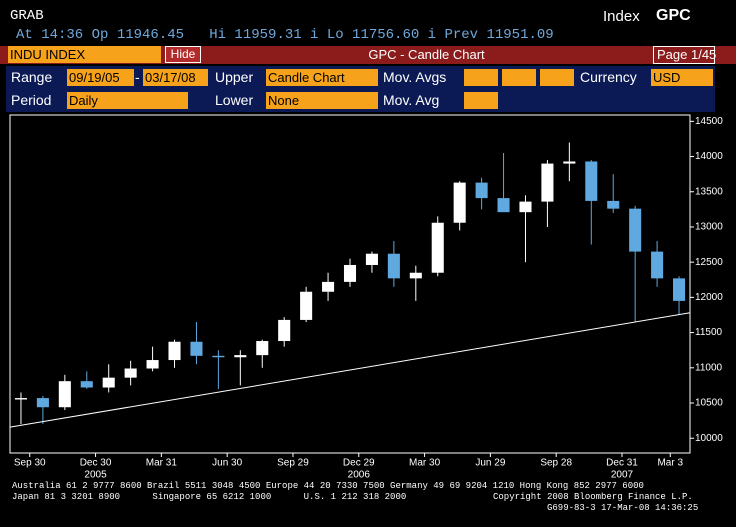 This screenshot has height=527, width=736. What do you see at coordinates (426, 54) in the screenshot?
I see `toolbar-title: GPC - Candle Chart` at bounding box center [426, 54].